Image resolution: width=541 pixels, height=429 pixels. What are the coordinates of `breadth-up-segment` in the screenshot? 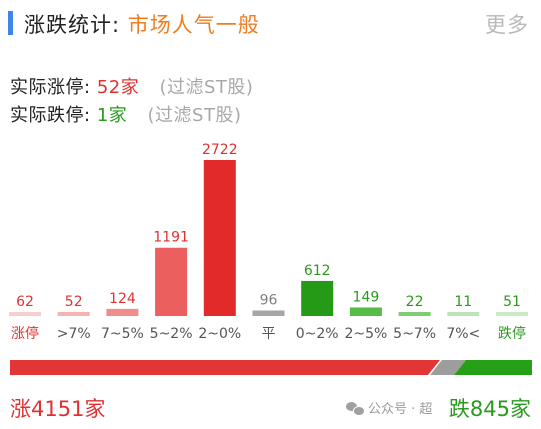 It's located at (225, 367).